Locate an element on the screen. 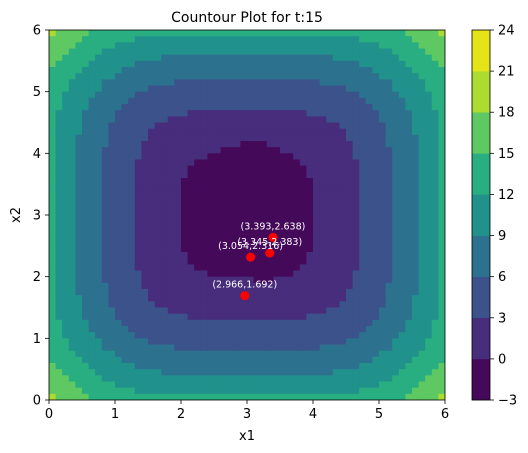 The image size is (528, 453). colorbar-band is located at coordinates (481, 379).